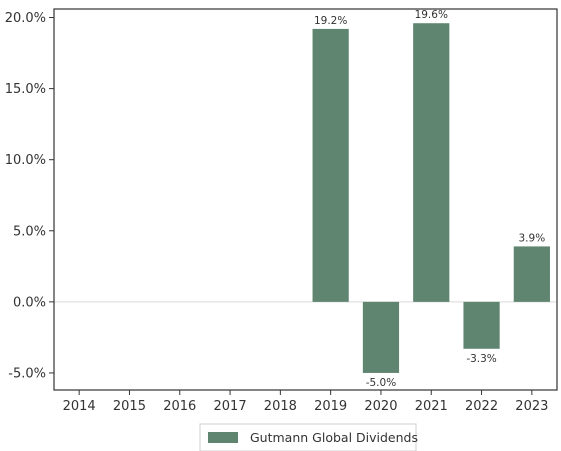 This screenshot has width=561, height=451. I want to click on data-label-2023: 3.9%, so click(532, 238).